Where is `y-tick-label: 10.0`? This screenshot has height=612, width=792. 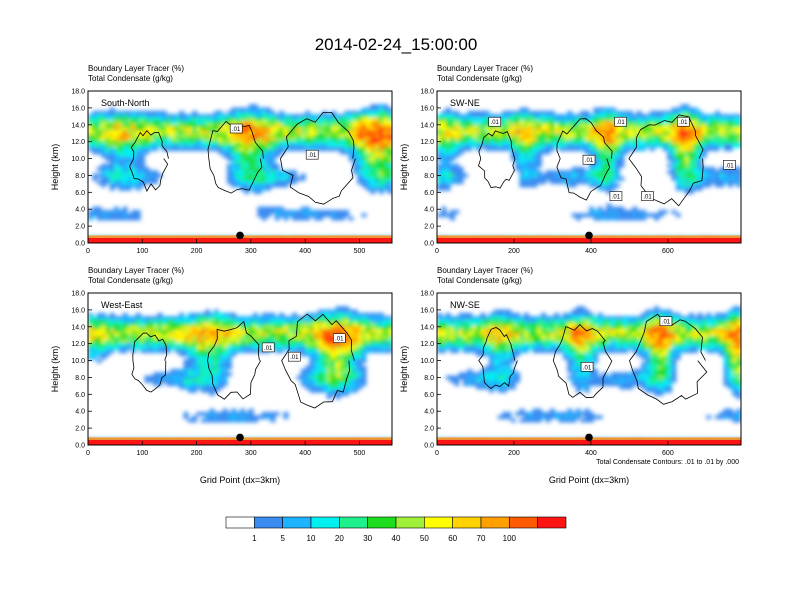
y-tick-label: 10.0 is located at coordinates (78, 361).